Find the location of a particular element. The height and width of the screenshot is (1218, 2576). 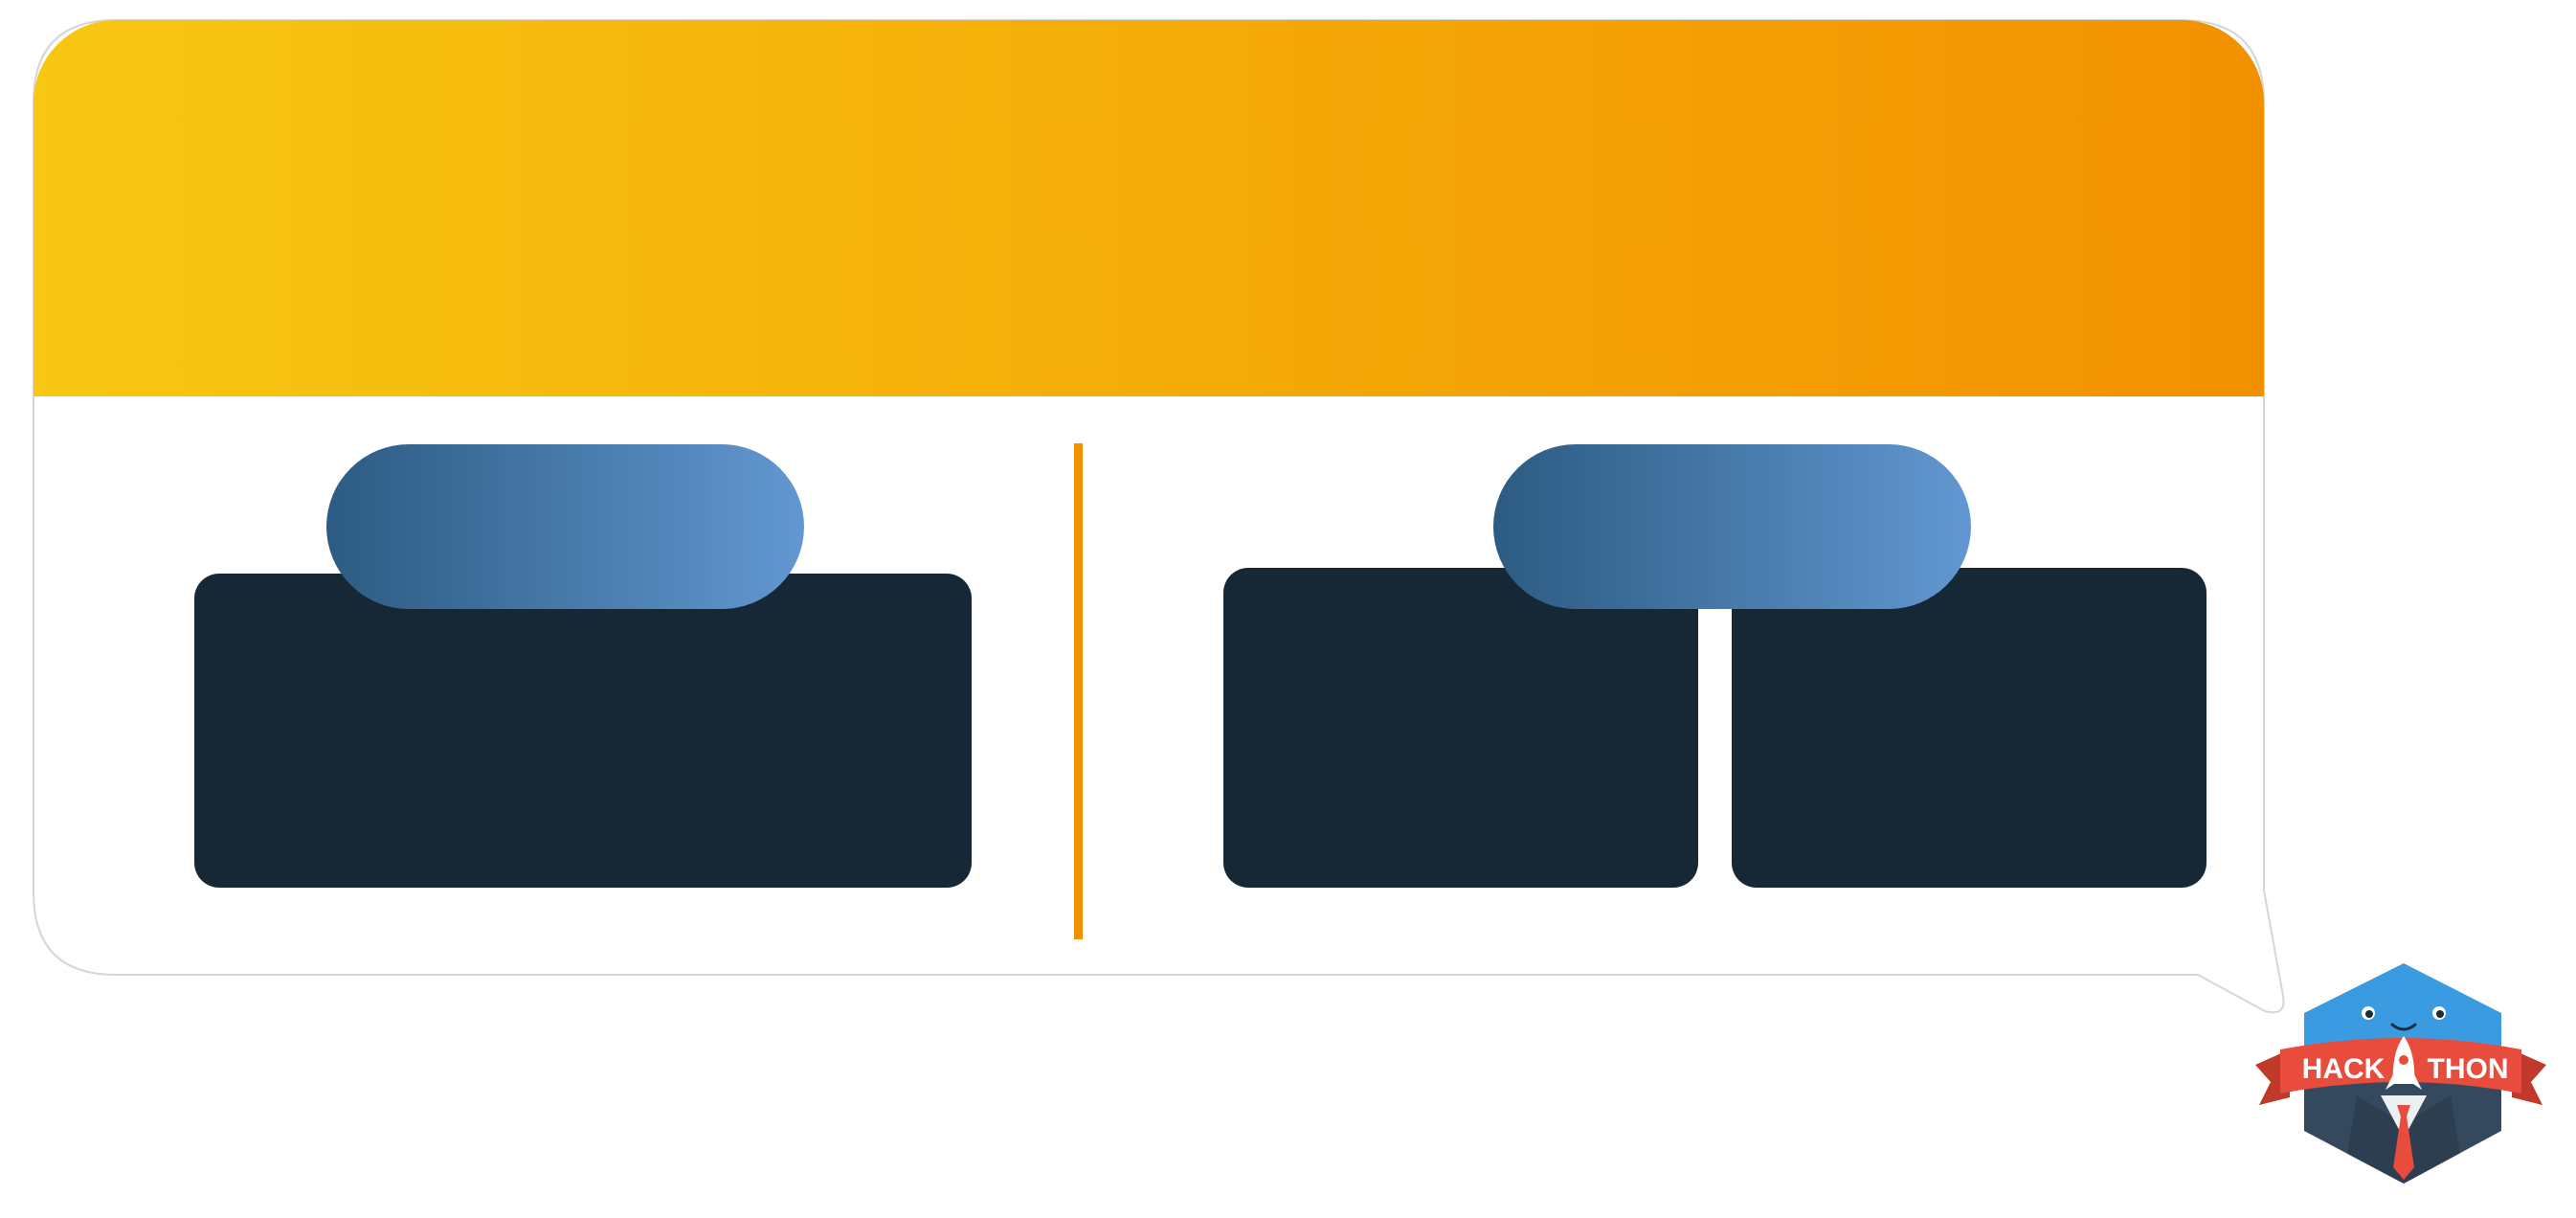

logo-text-thon: THON is located at coordinates (2469, 1069).